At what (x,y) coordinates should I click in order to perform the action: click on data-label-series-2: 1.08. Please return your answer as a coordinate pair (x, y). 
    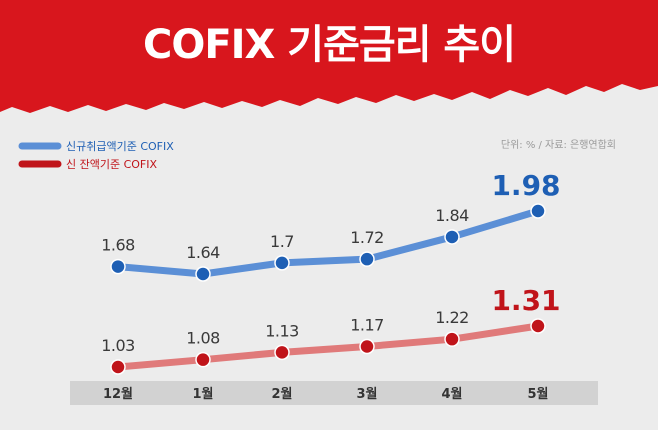
    Looking at the image, I should click on (203, 338).